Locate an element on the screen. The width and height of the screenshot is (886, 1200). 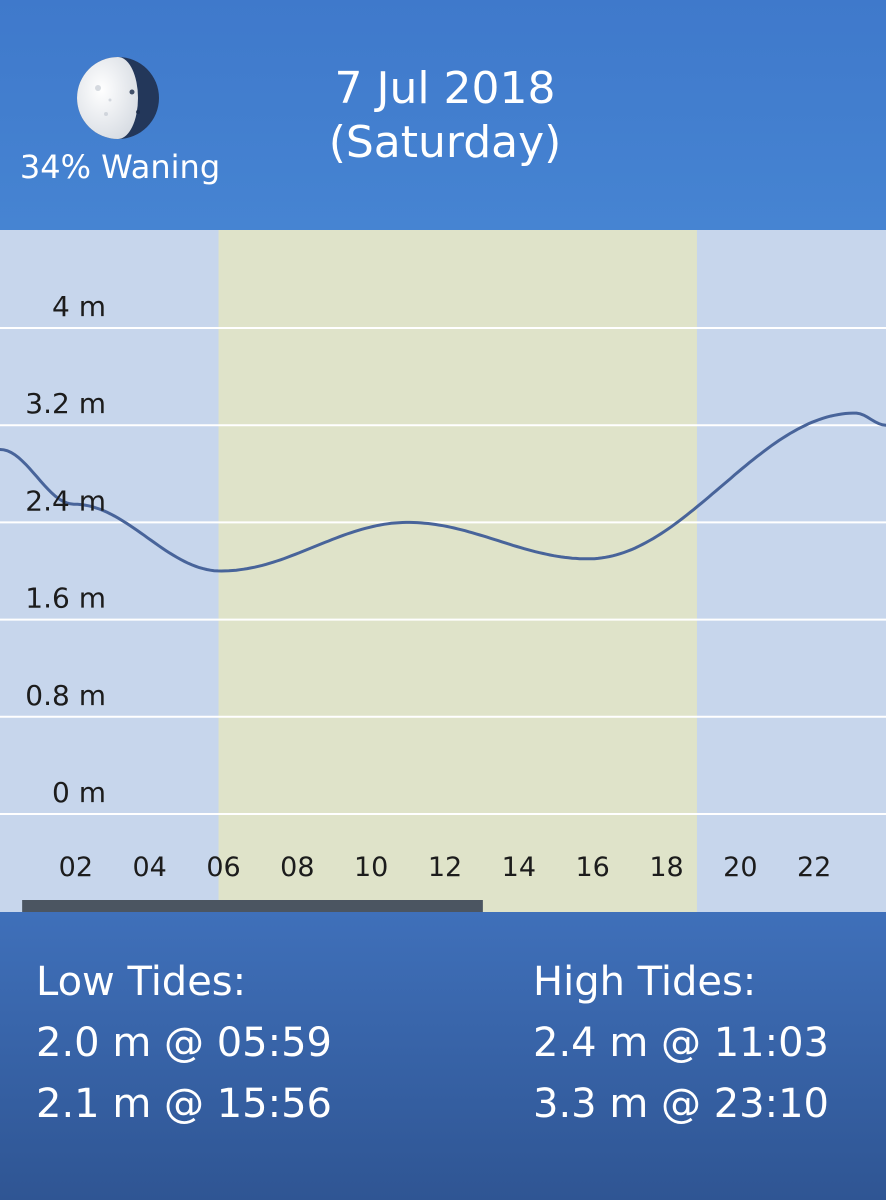
y-tick-label: 3.2 m is located at coordinates (65, 403).